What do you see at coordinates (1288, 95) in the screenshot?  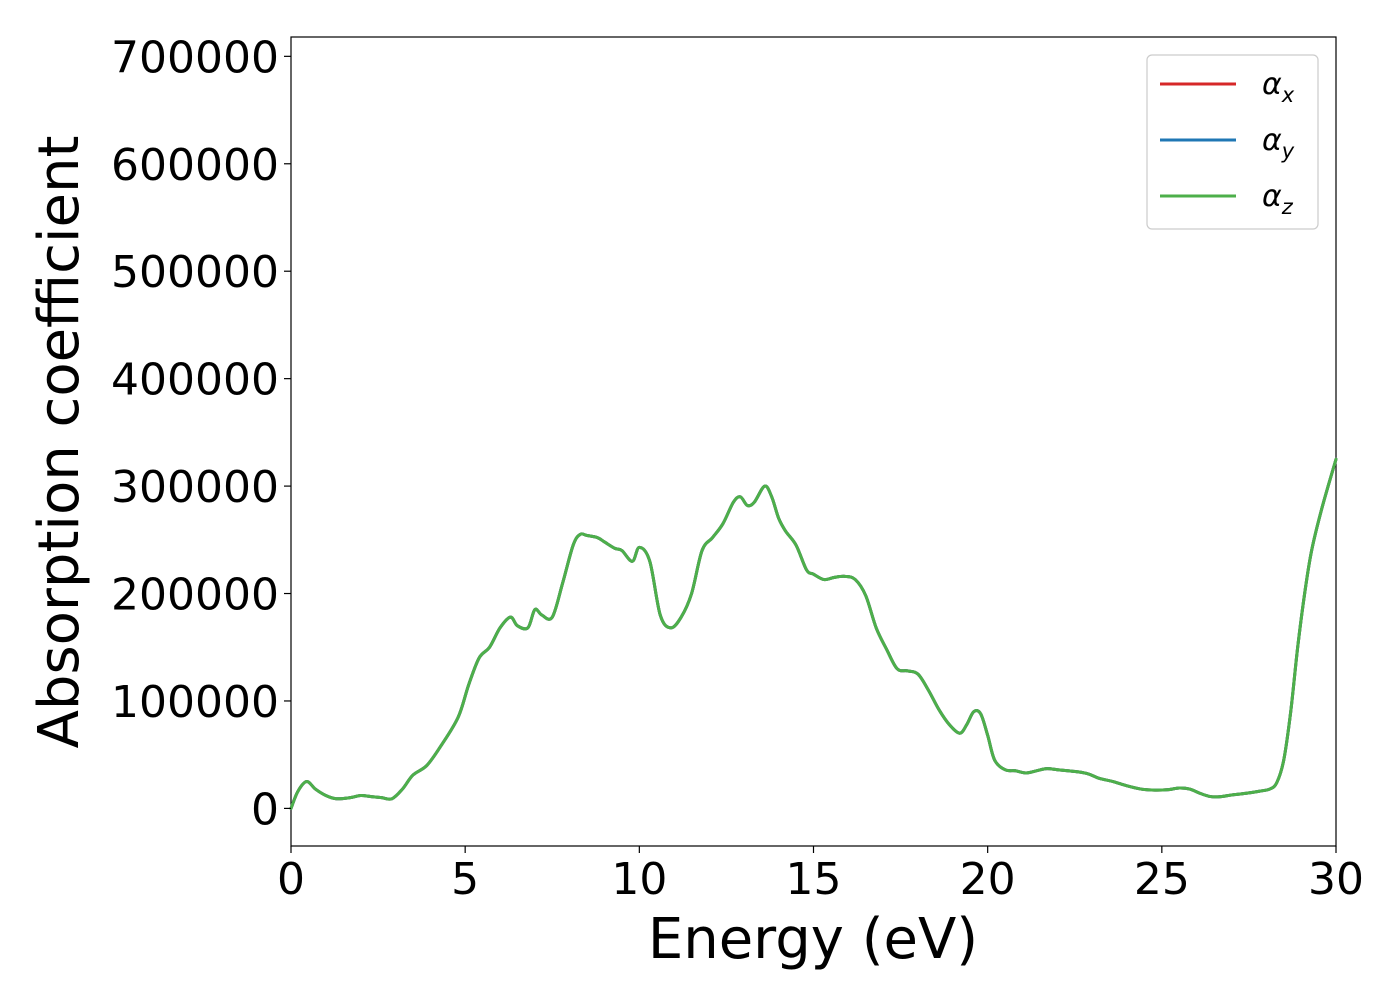 I see `legend-subscript: x` at bounding box center [1288, 95].